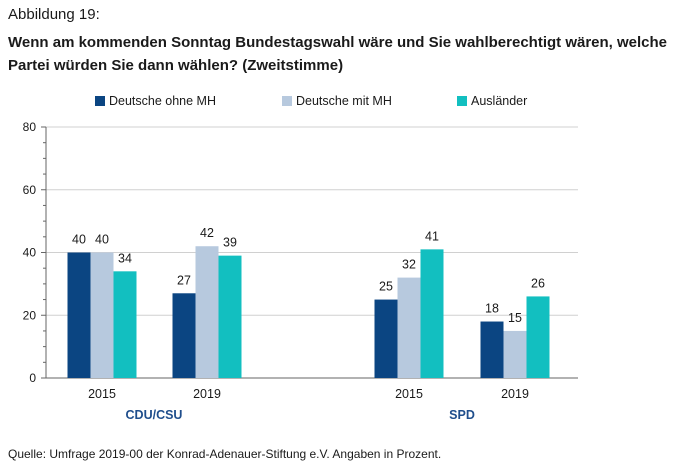 The height and width of the screenshot is (474, 678). I want to click on legend-item-2: Ausländer, so click(492, 101).